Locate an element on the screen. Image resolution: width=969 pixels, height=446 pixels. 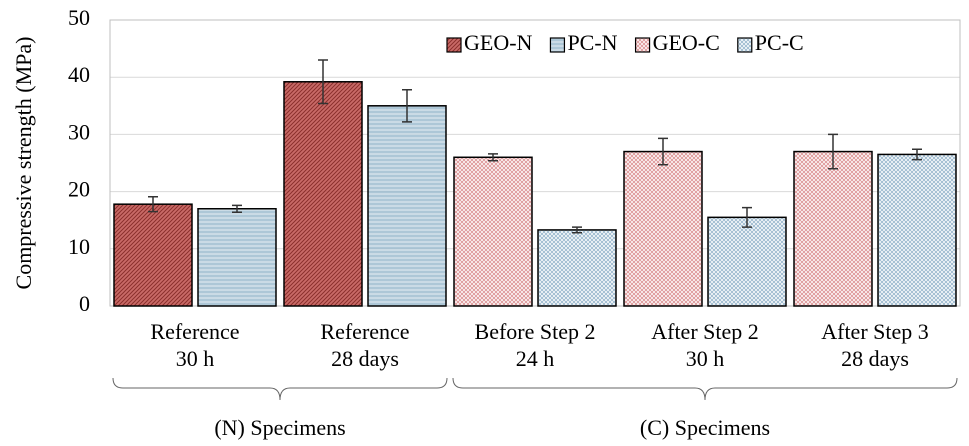
group-label: (N) Specimens is located at coordinates (279, 427).